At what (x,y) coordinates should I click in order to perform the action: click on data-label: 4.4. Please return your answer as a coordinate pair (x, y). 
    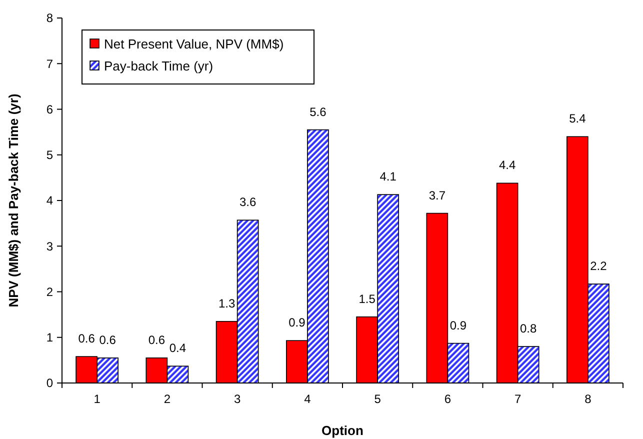
    Looking at the image, I should click on (507, 165).